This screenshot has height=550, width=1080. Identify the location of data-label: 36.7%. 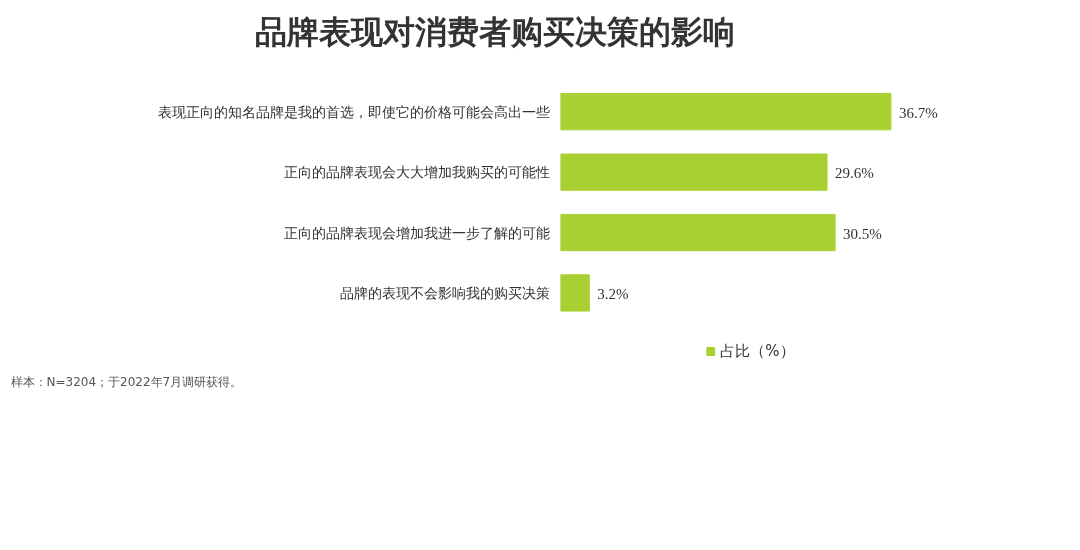
(918, 112).